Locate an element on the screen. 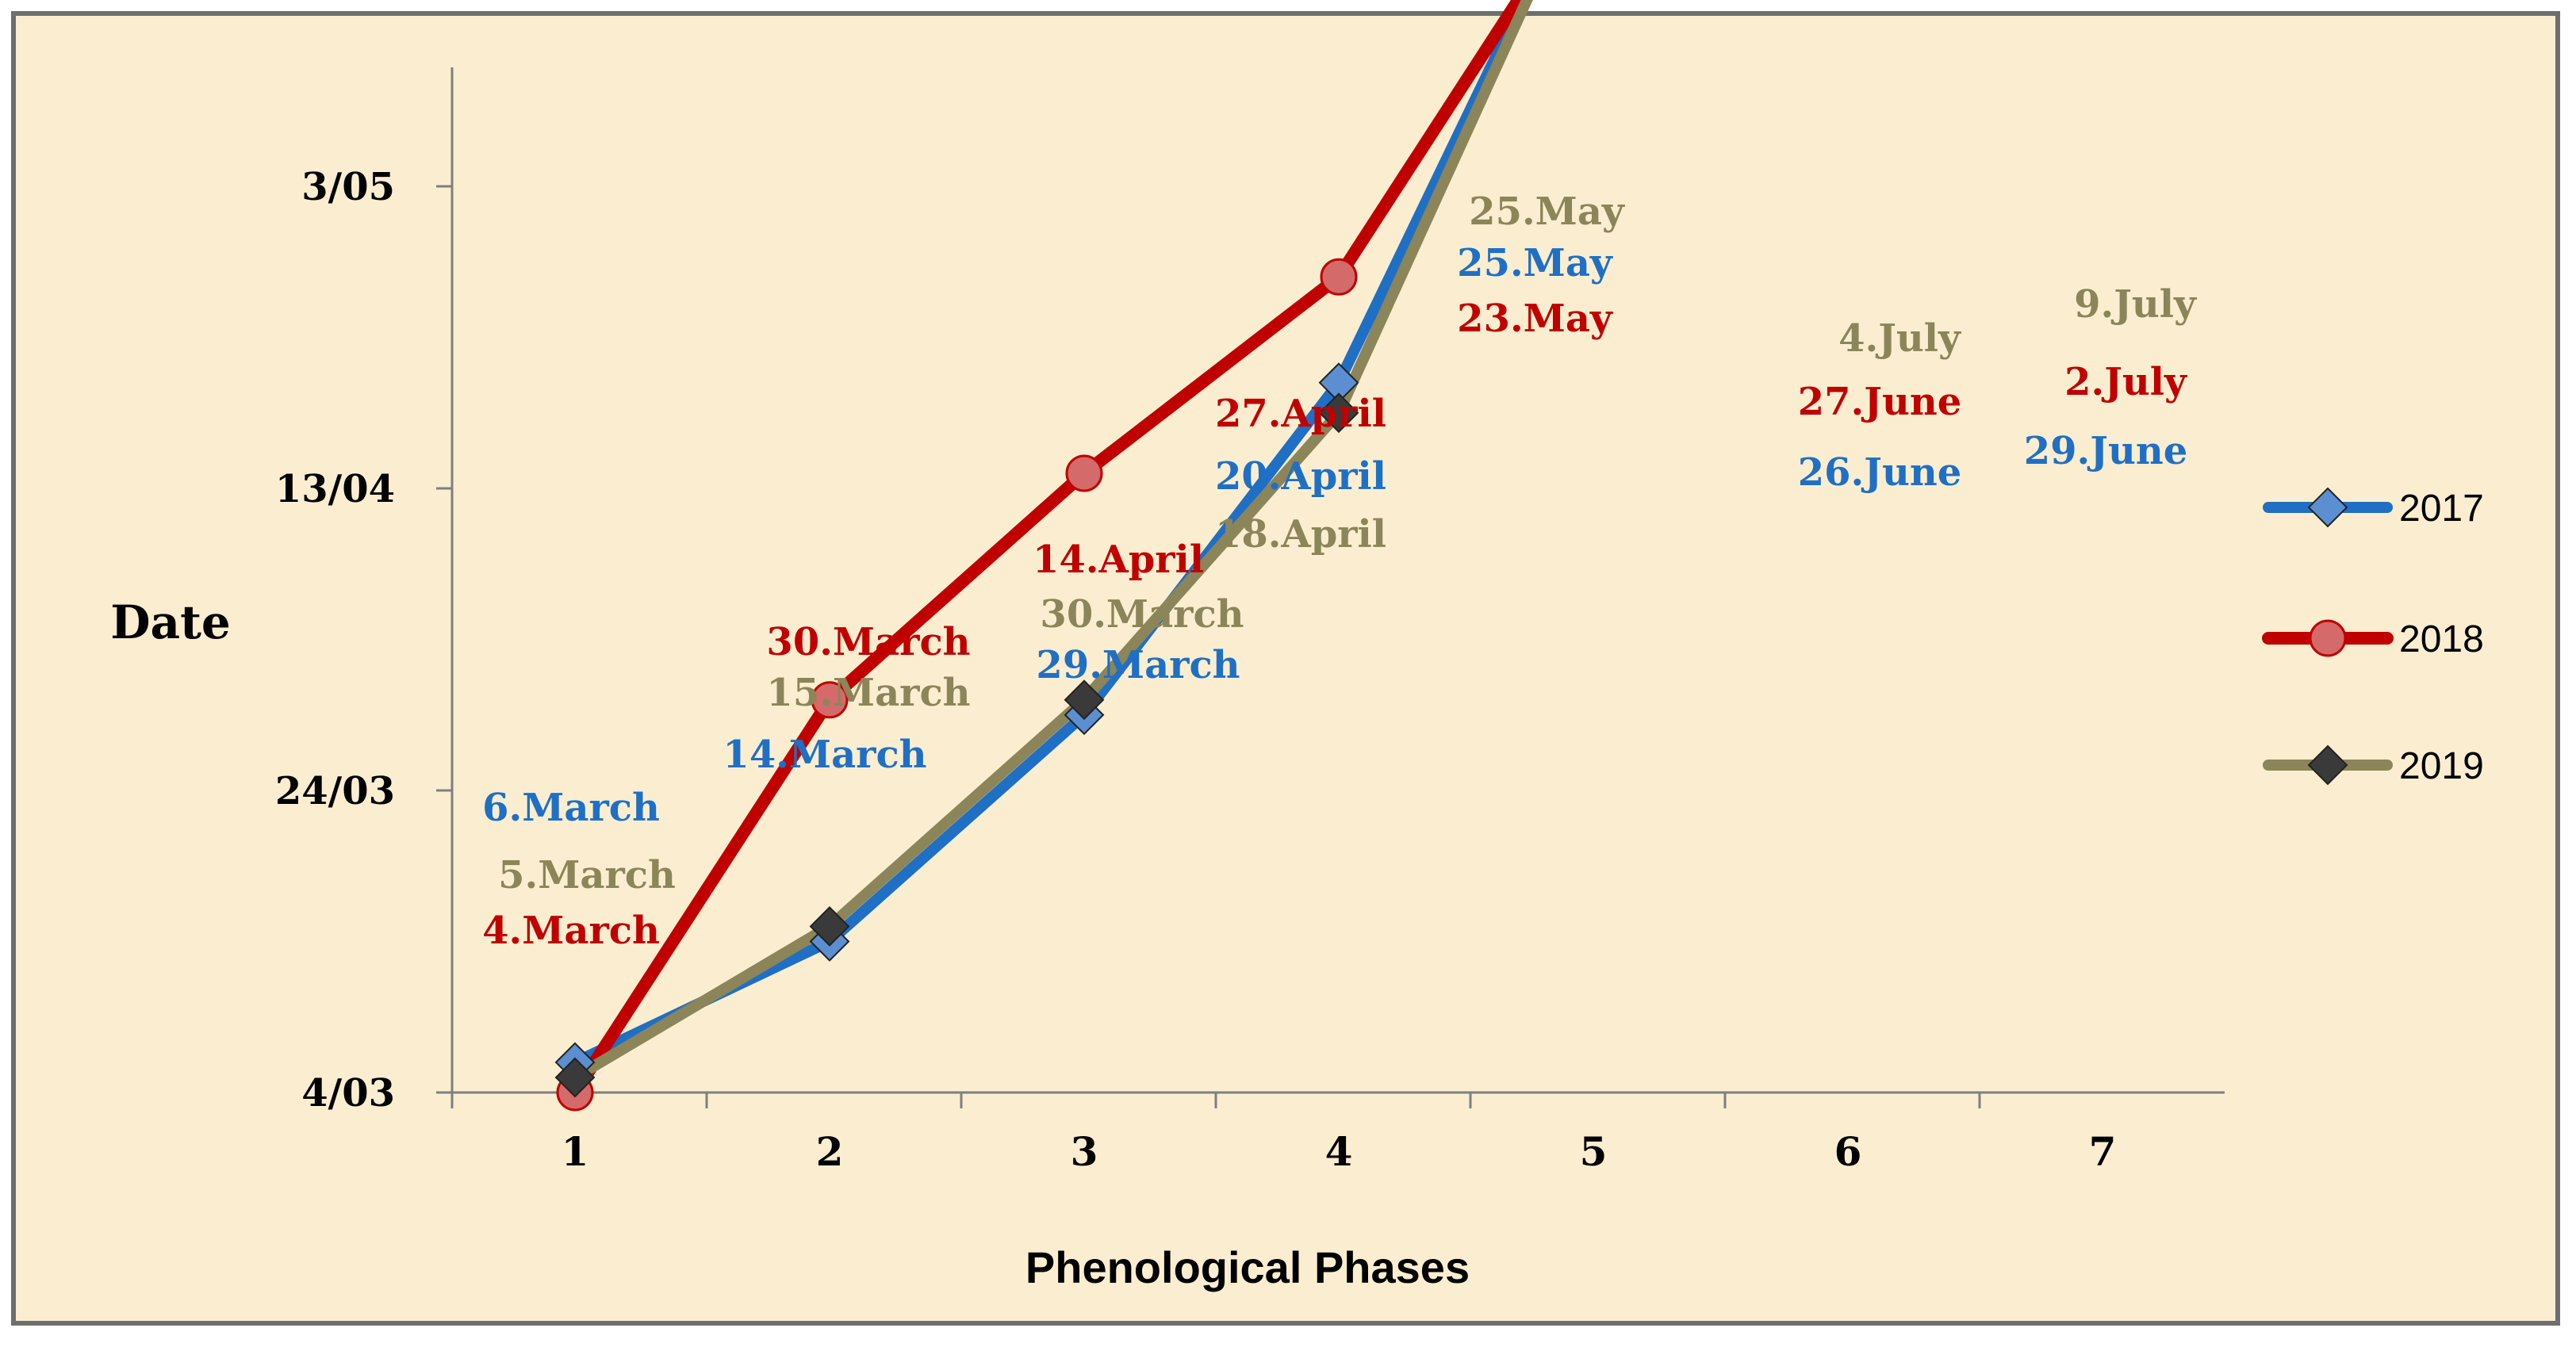 The image size is (2576, 1347). x-axis-title: Phenological Phases is located at coordinates (1248, 1267).